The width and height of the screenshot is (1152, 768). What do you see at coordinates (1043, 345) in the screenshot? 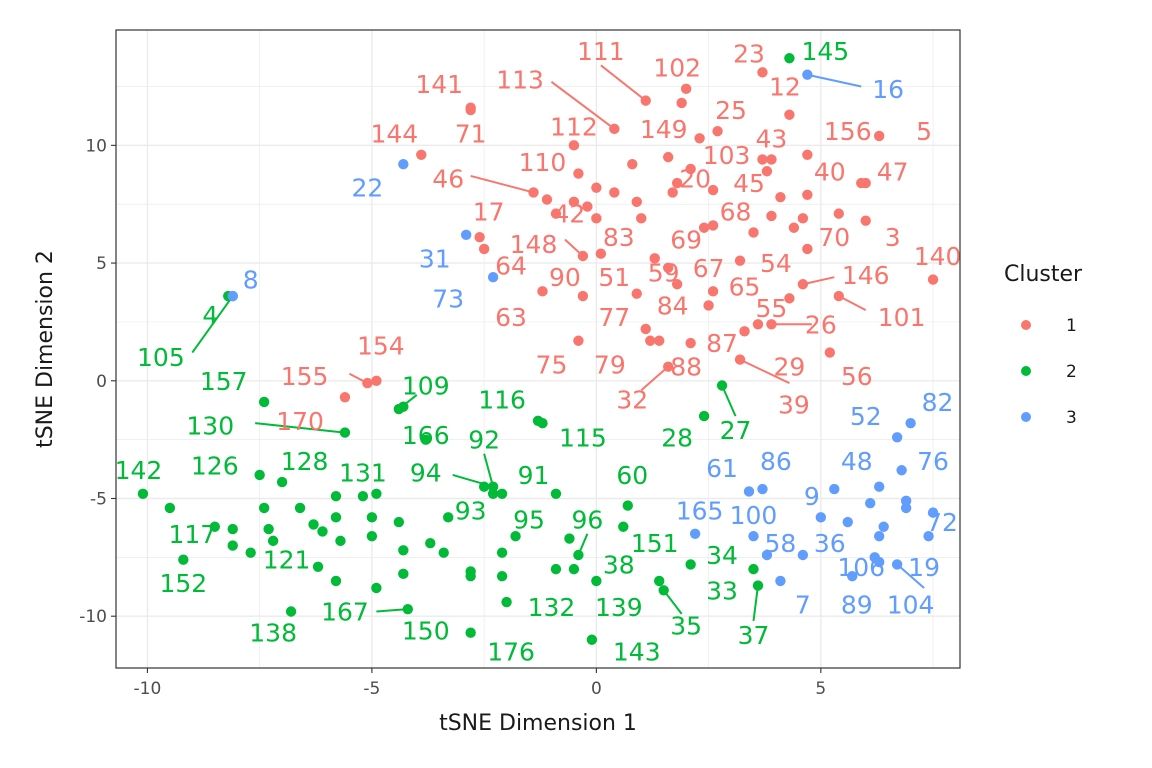
I see `legend: Cluster 1 2 3` at bounding box center [1043, 345].